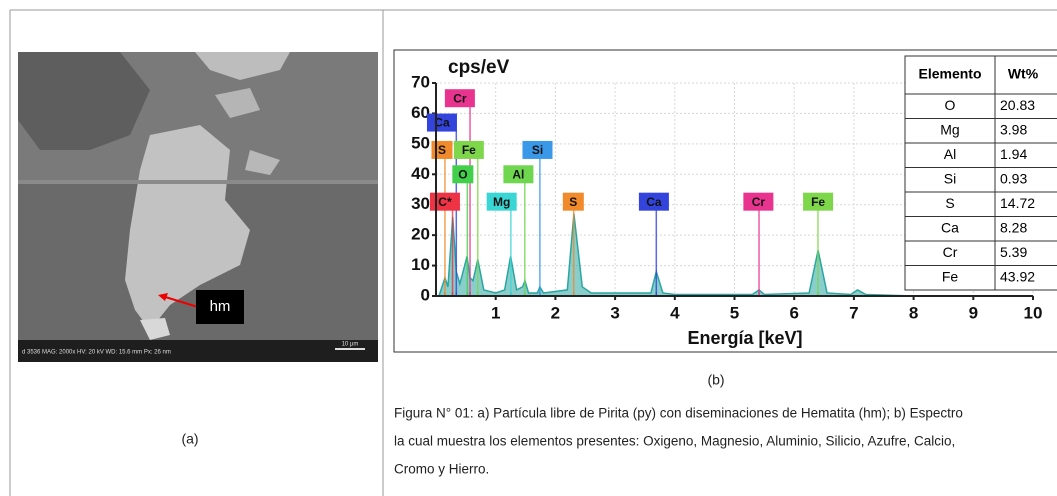 The height and width of the screenshot is (496, 1057). What do you see at coordinates (1013, 129) in the screenshot?
I see `table-cell: 3.98` at bounding box center [1013, 129].